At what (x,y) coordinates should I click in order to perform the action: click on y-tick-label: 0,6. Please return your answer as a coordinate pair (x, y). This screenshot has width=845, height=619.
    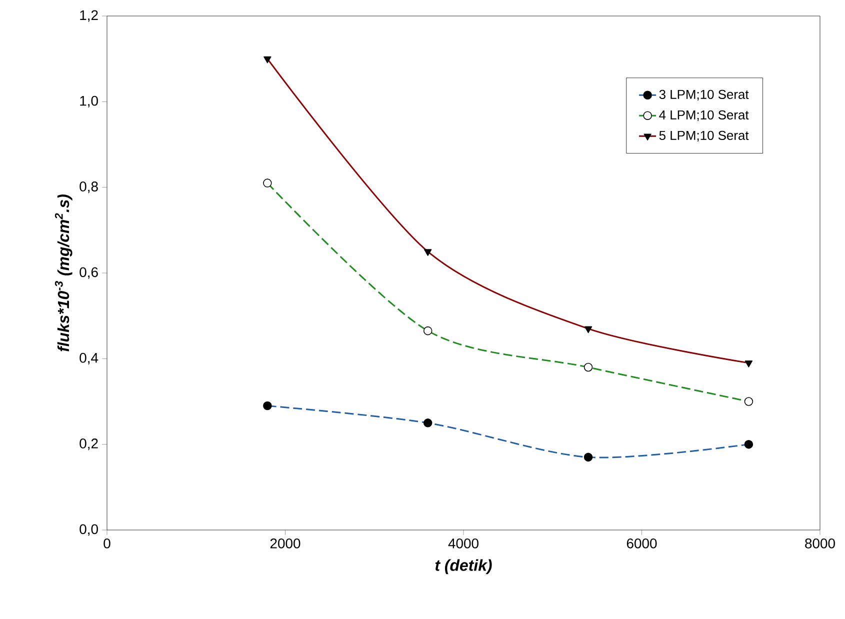
    Looking at the image, I should click on (89, 273).